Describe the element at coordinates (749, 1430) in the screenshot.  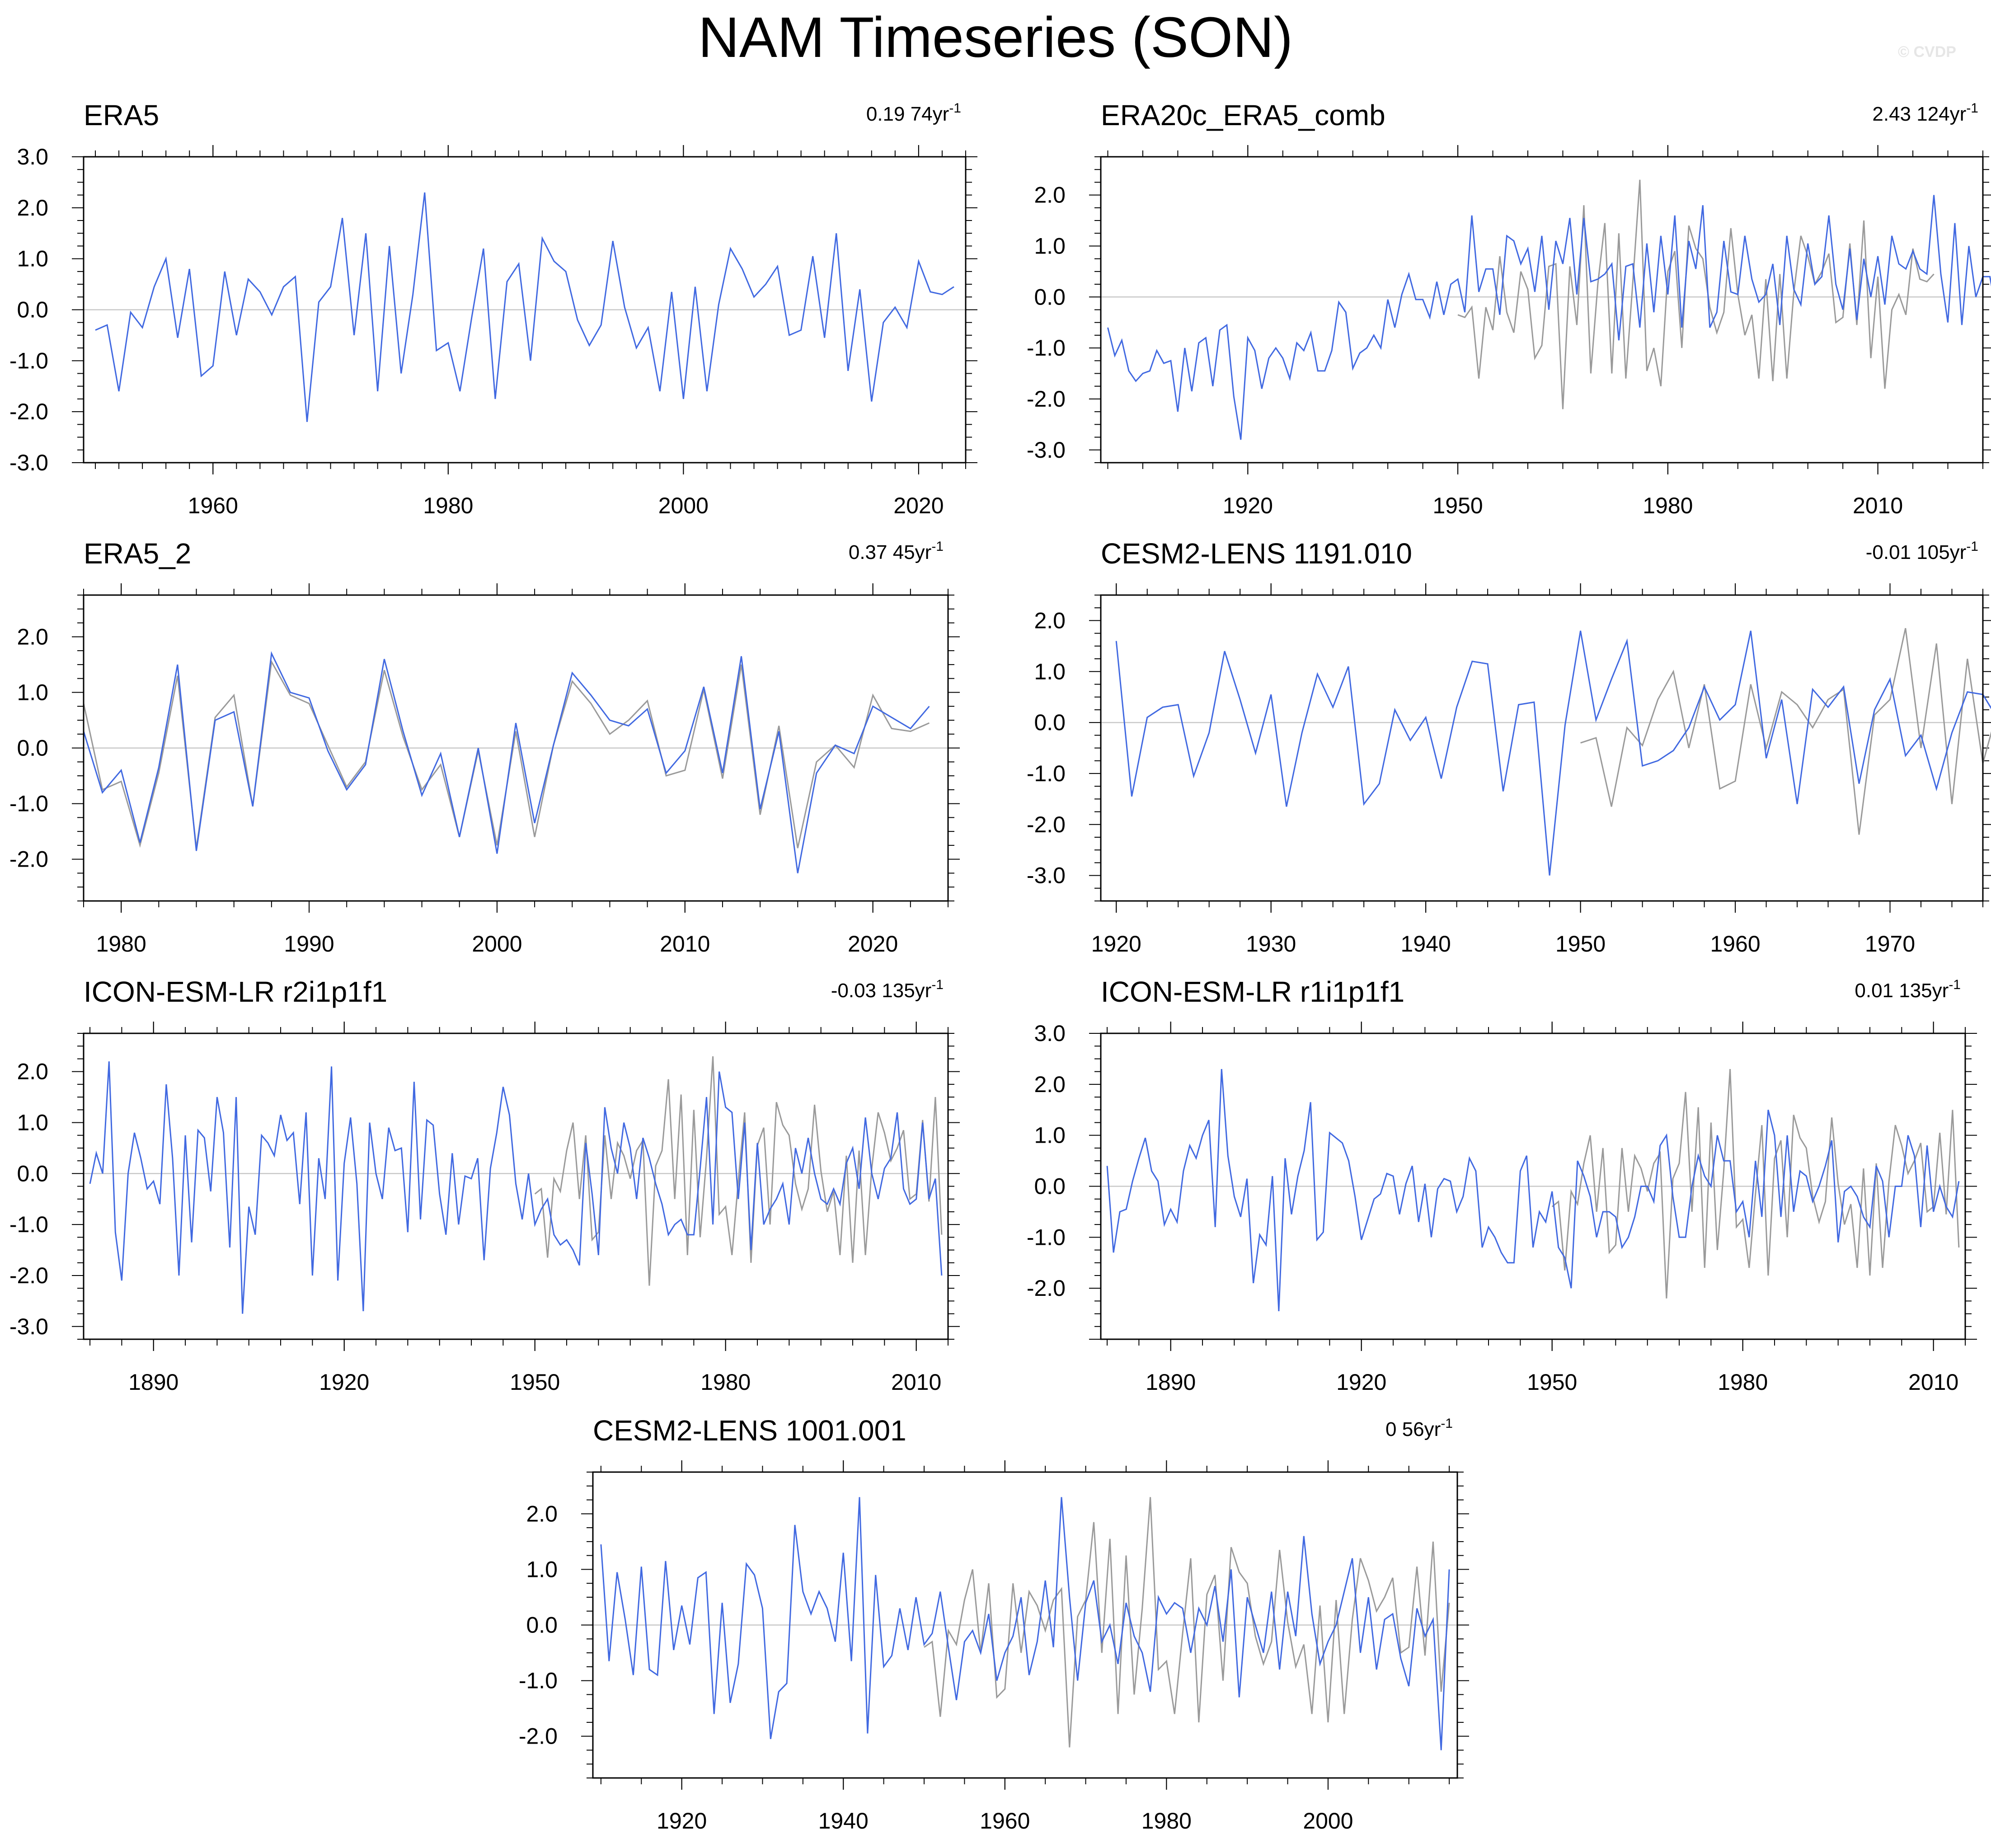
I see `panel-title: CESM2-LENS 1001.001` at that location.